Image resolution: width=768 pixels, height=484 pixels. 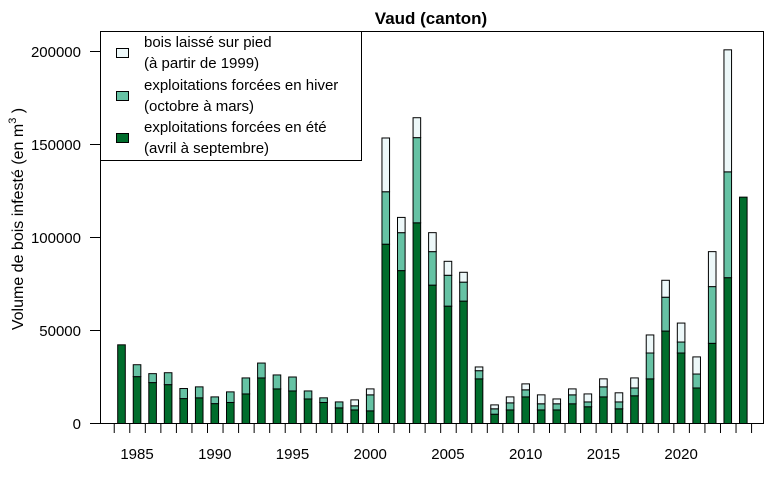 What do you see at coordinates (201, 63) in the screenshot?
I see `legend-label: (à partir de 1999)` at bounding box center [201, 63].